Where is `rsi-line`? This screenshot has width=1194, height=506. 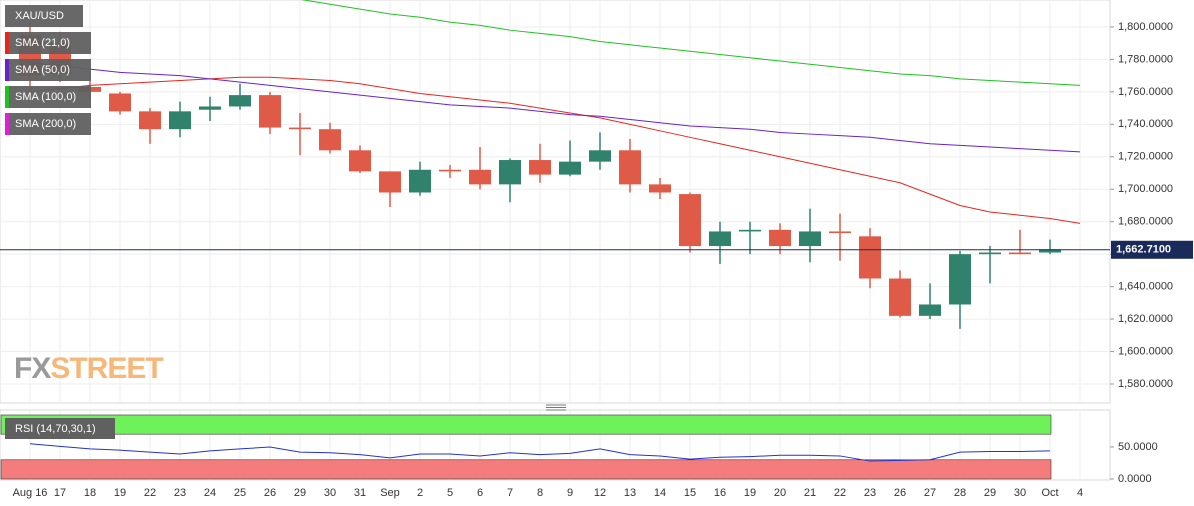
rsi-line is located at coordinates (540, 452).